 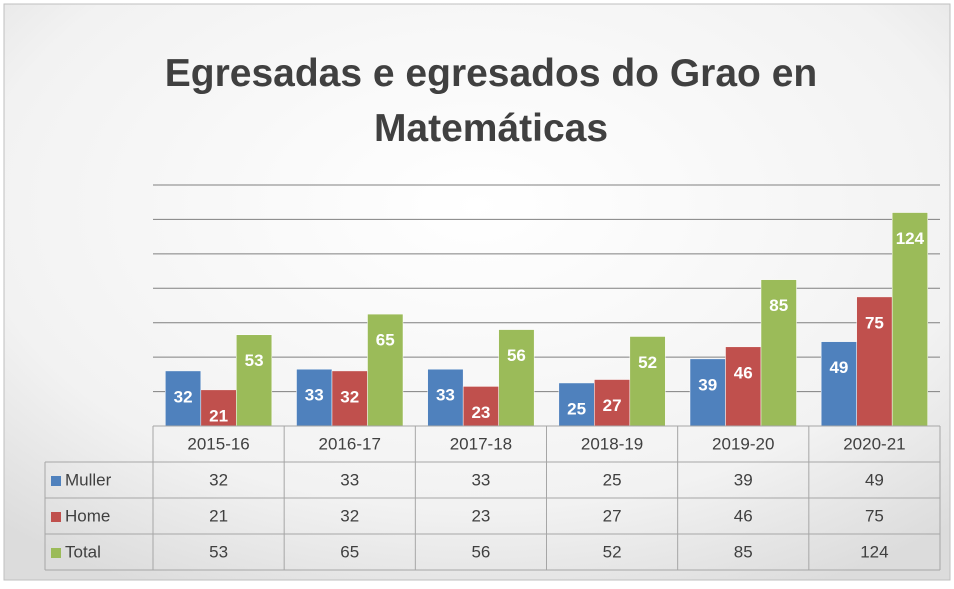 I want to click on table-cell: 27, so click(x=612, y=515).